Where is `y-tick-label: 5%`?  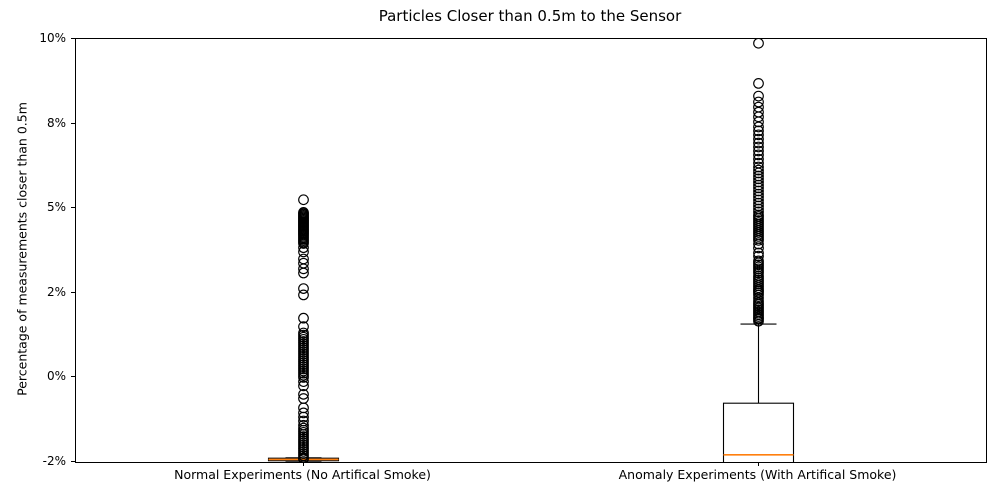 y-tick-label: 5% is located at coordinates (56, 207).